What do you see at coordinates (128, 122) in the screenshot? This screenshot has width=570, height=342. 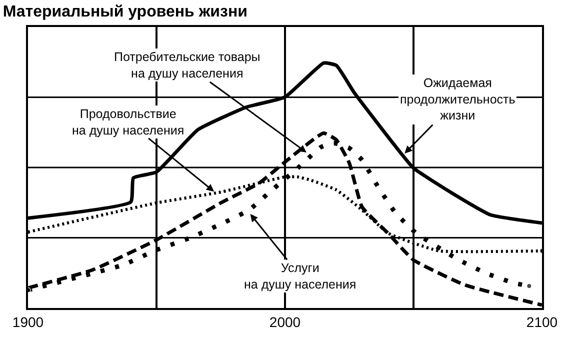 I see `annotation: Продовольствие на душу населения` at bounding box center [128, 122].